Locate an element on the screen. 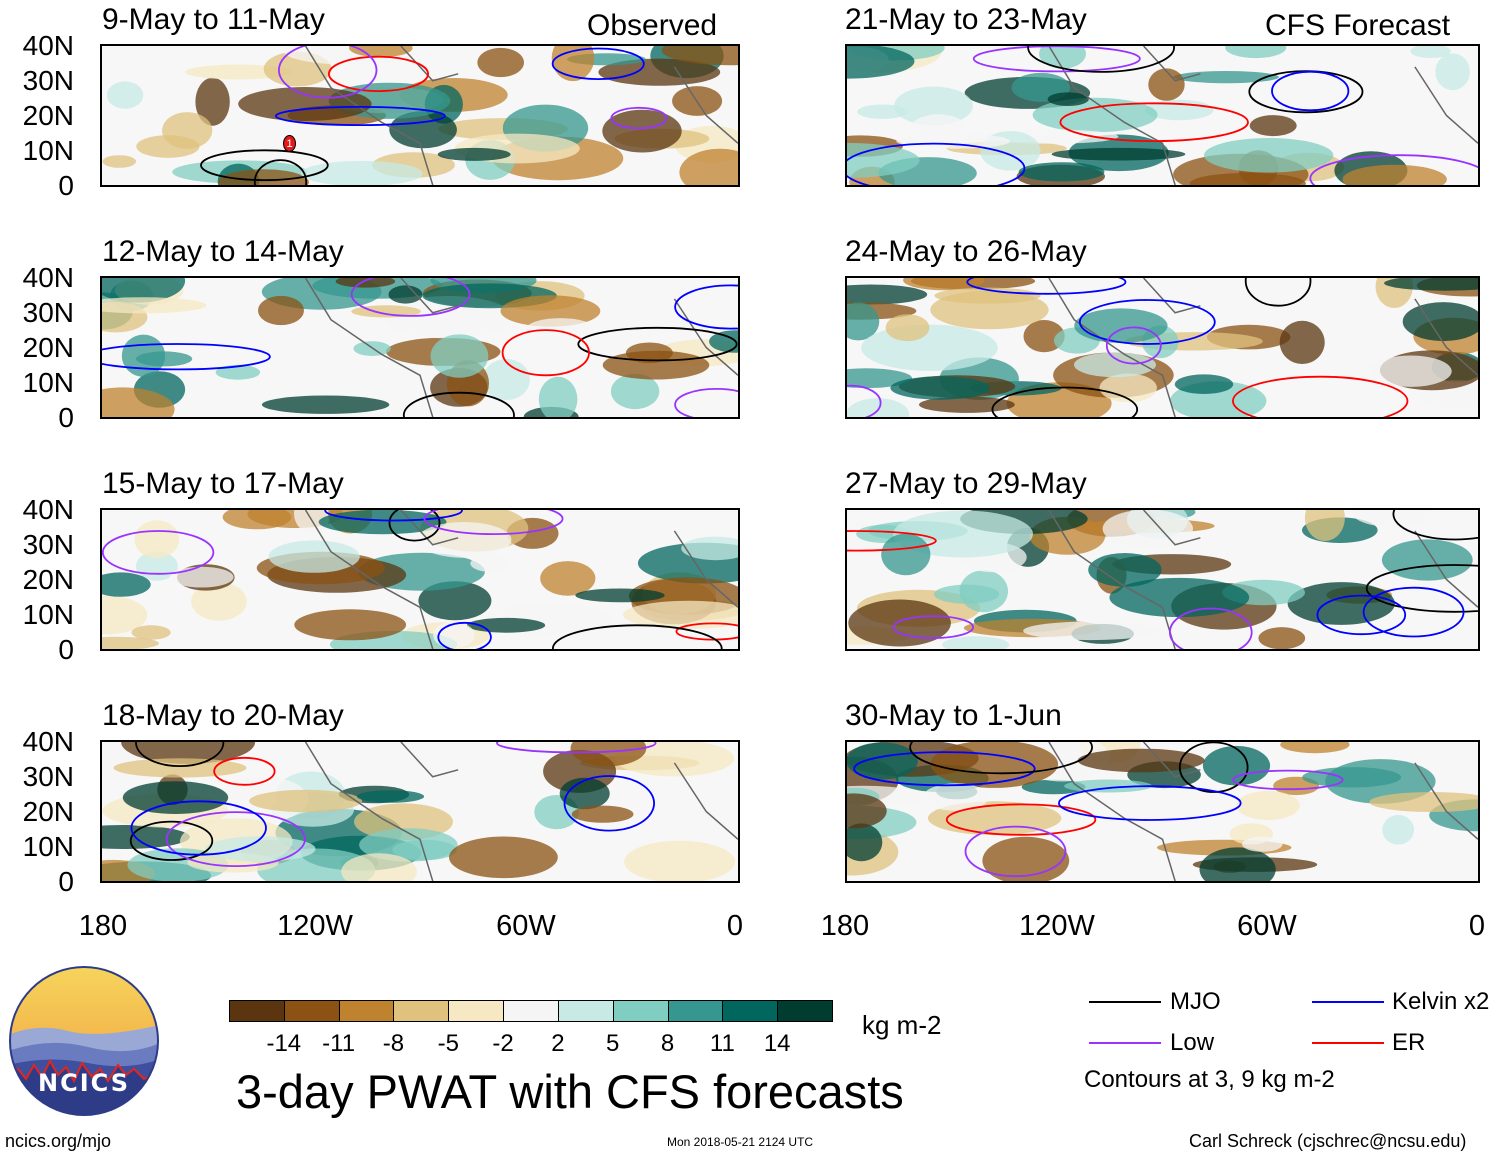 The height and width of the screenshot is (1157, 1510). panel-title-forecast-1: 21-May to 23-May is located at coordinates (966, 19).